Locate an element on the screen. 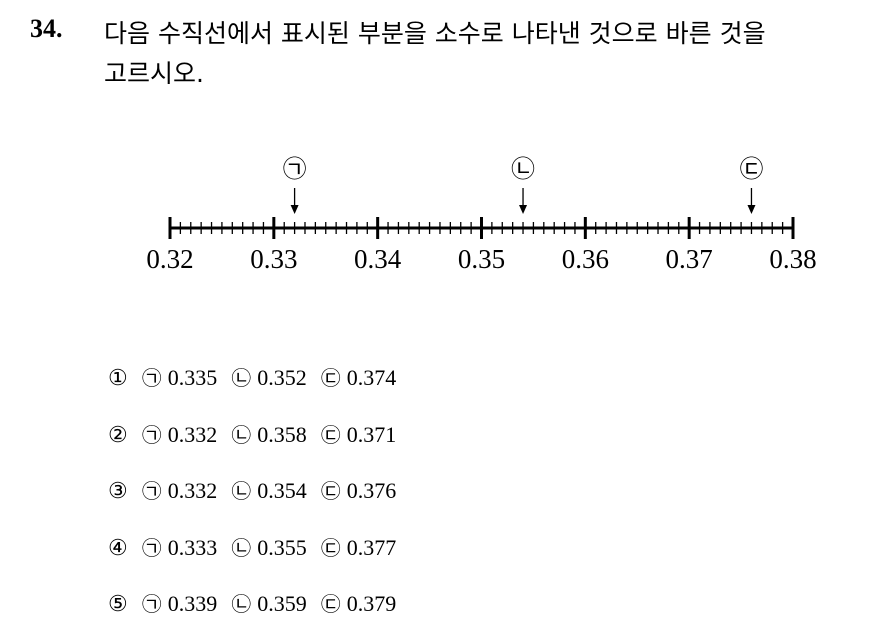 Image resolution: width=884 pixels, height=618 pixels. question-text: 고르시오. is located at coordinates (154, 73).